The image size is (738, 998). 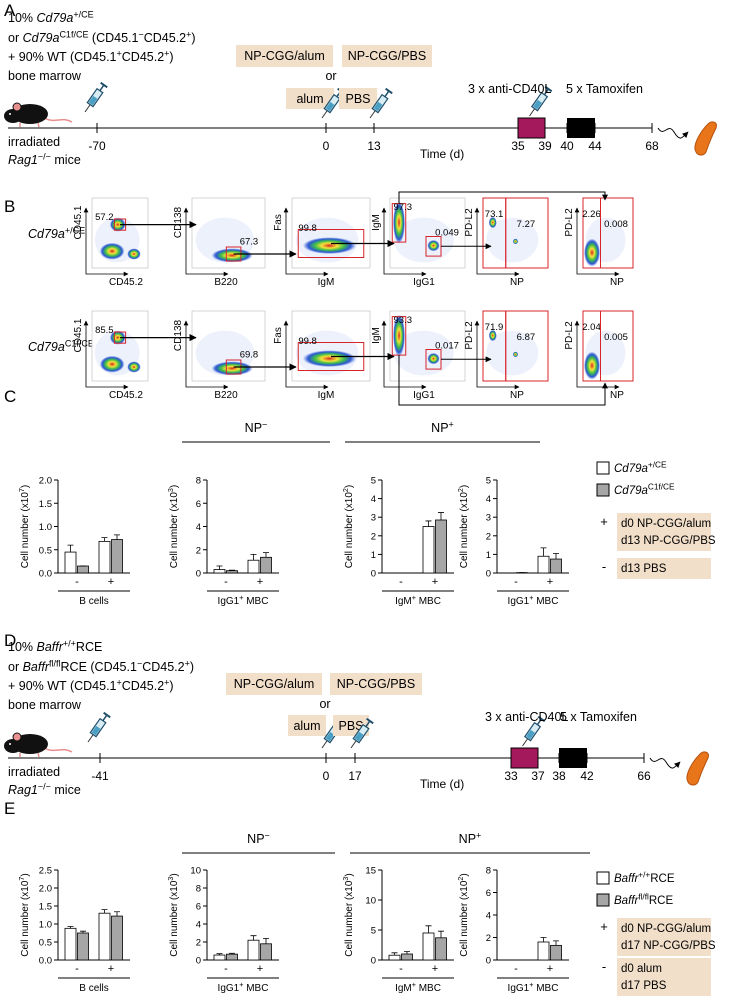 I want to click on y-tick-label: 3, so click(x=488, y=518).